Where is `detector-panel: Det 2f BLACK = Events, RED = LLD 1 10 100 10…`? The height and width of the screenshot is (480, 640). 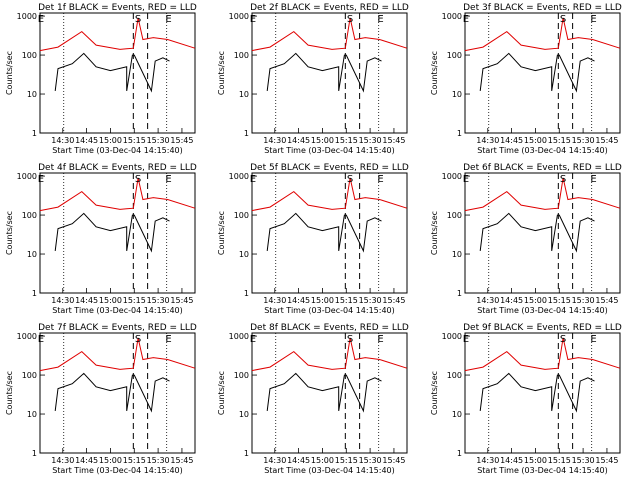
detector-panel: Det 2f BLACK = Events, RED = LLD 1 10 100 10… is located at coordinates (313, 79).